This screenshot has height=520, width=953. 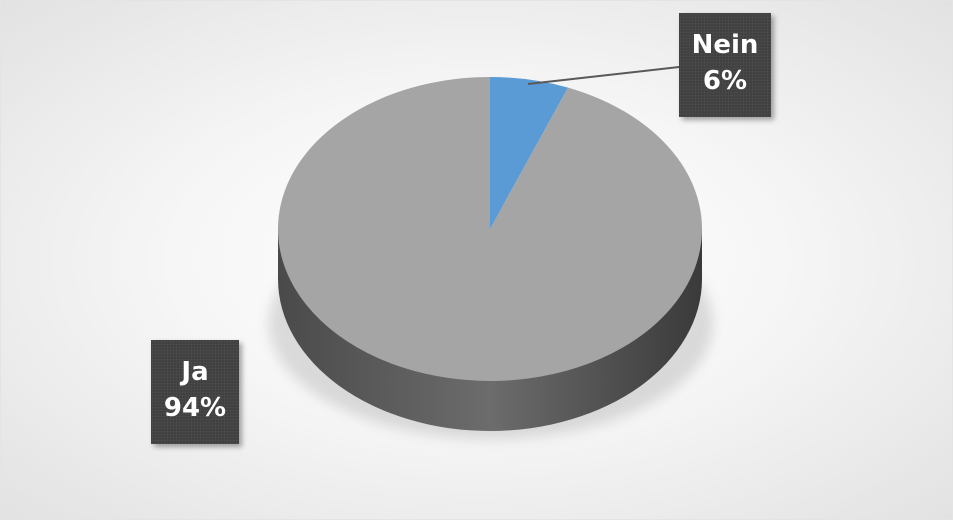 I want to click on data-label-nein-value: 6%, so click(x=725, y=81).